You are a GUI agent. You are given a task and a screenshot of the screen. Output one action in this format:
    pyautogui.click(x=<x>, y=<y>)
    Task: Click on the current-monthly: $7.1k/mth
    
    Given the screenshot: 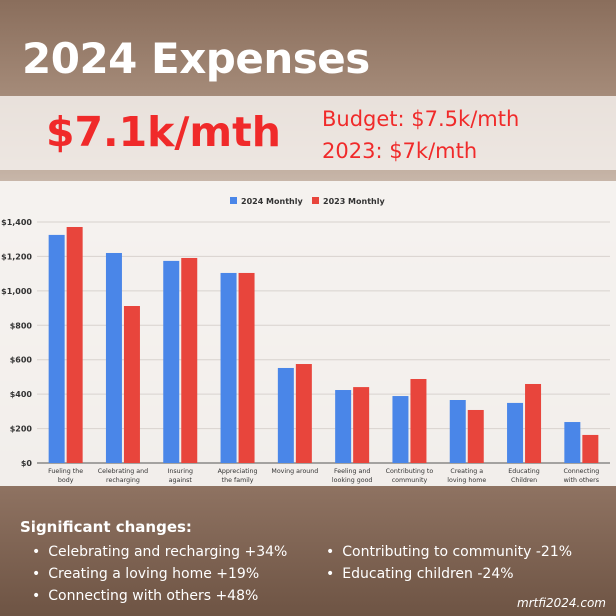 What is the action you would take?
    pyautogui.click(x=163, y=132)
    